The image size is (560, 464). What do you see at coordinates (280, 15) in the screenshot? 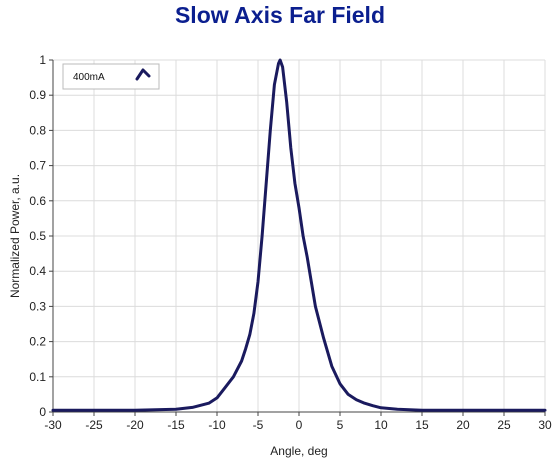
I see `chart-title: Slow Axis Far Field` at bounding box center [280, 15].